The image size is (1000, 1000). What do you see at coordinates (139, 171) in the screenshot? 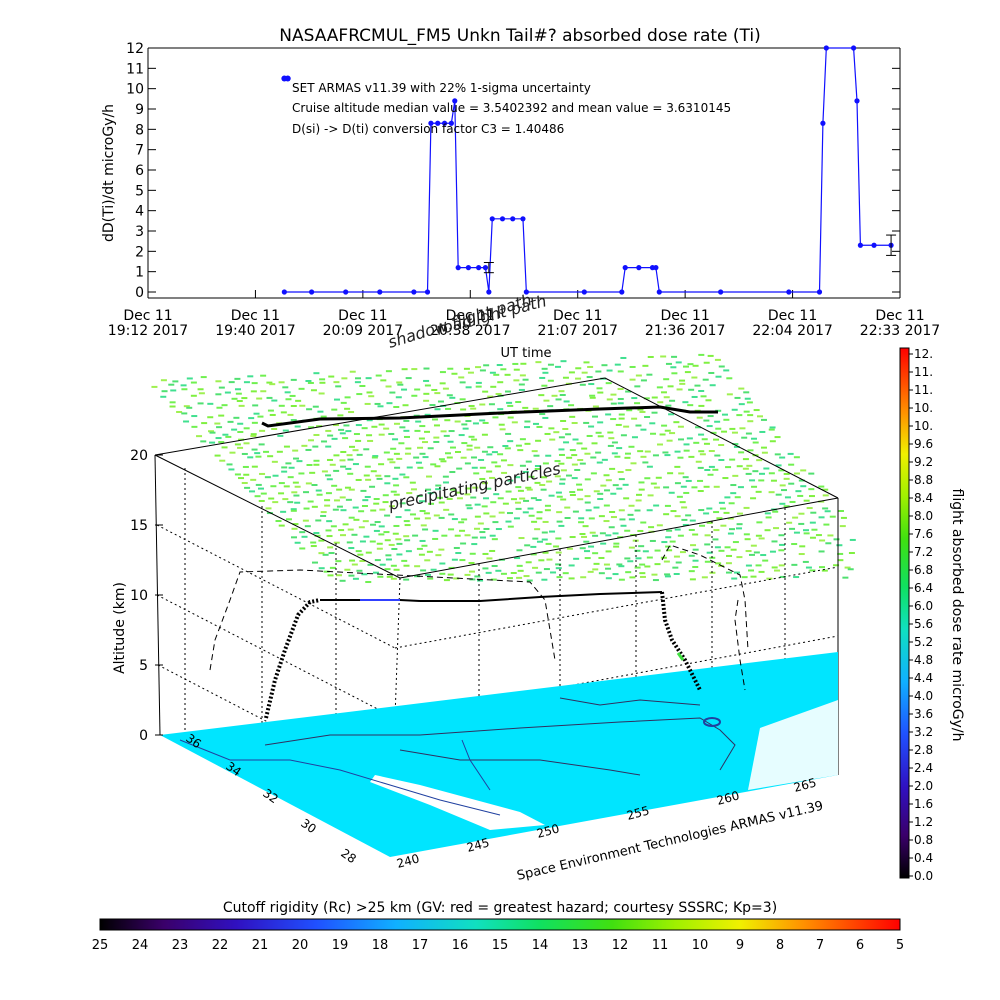
I see `y-tick-label: 6` at bounding box center [139, 171].